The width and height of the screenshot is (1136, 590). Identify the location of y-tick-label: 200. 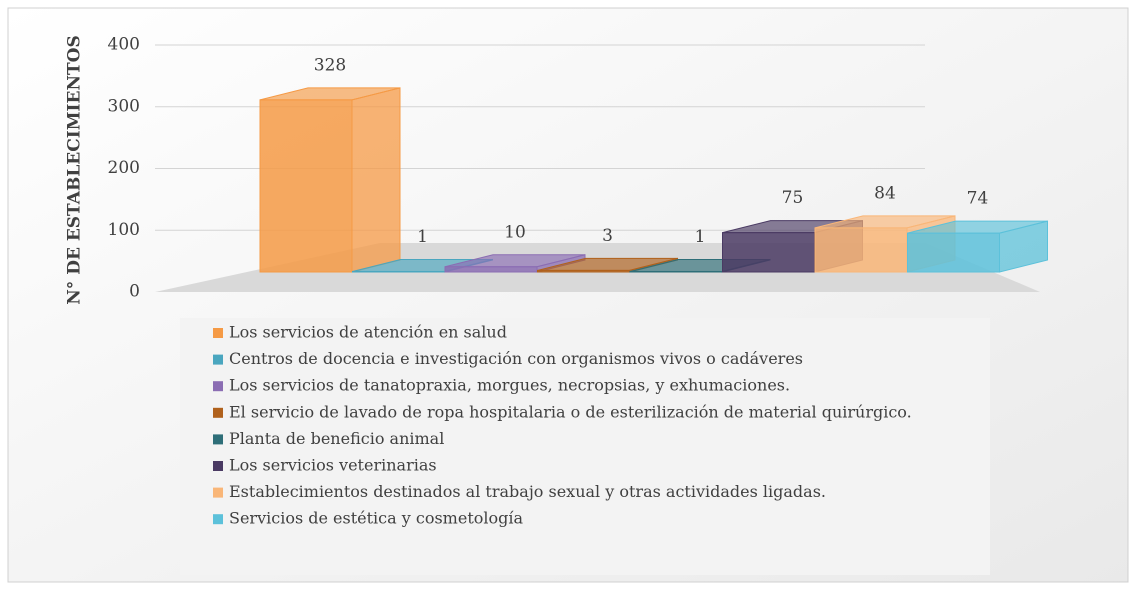
(124, 168).